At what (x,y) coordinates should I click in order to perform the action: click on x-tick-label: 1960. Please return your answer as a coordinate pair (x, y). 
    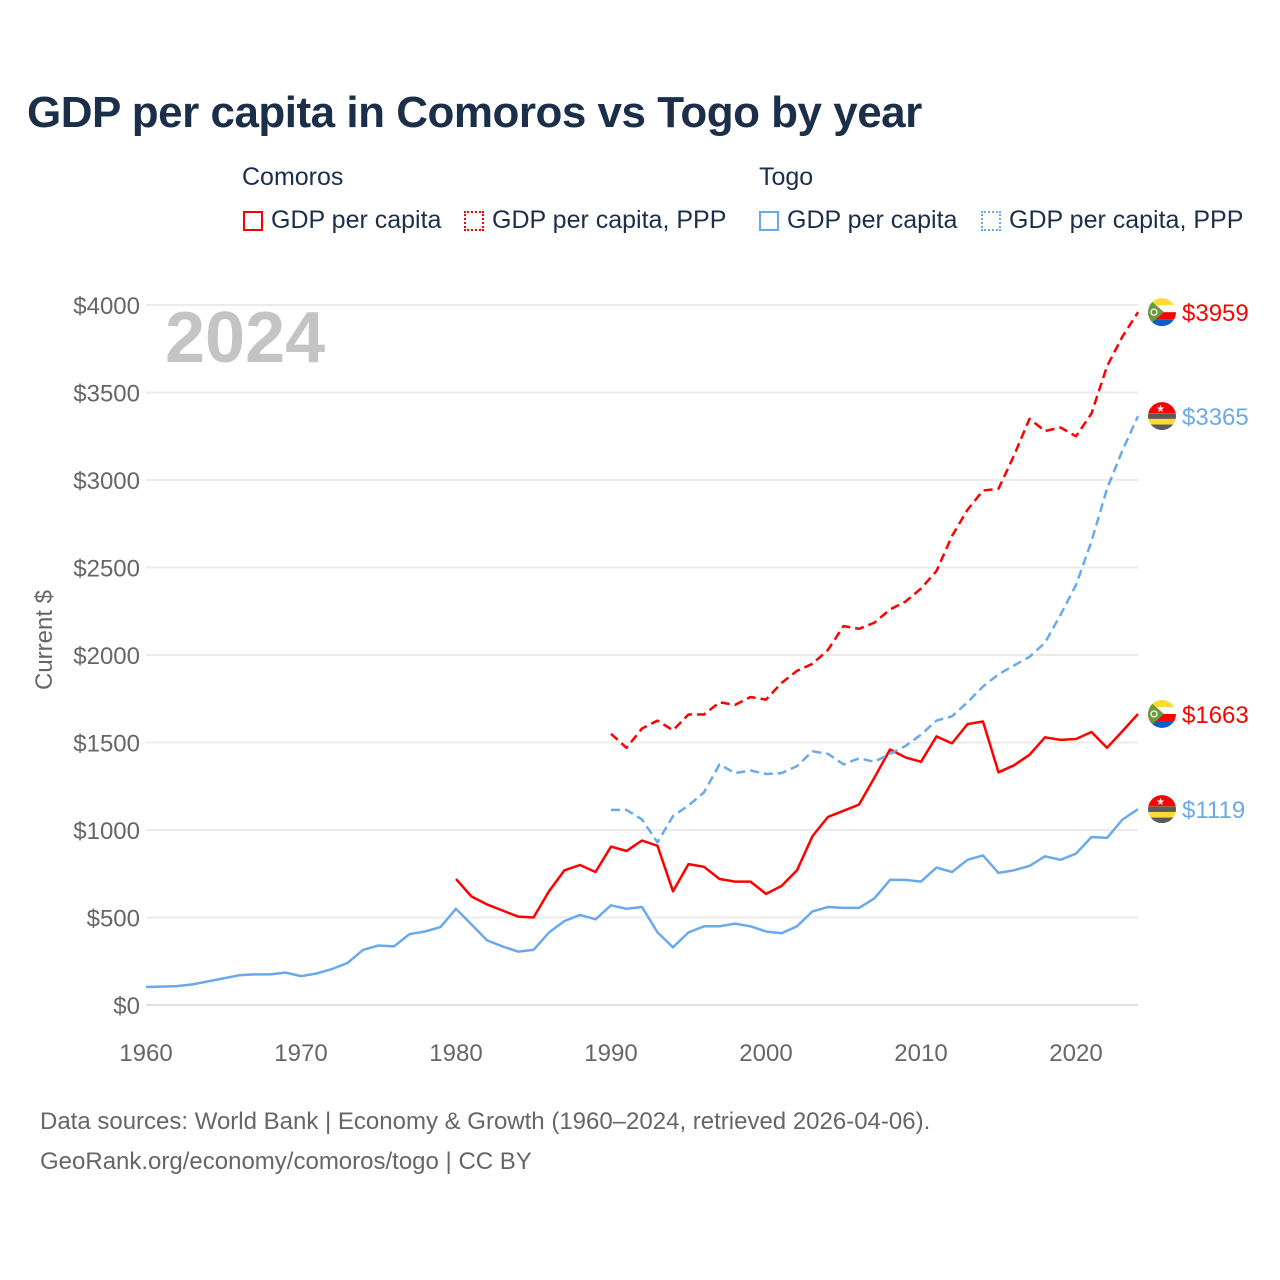
    Looking at the image, I should click on (145, 1053).